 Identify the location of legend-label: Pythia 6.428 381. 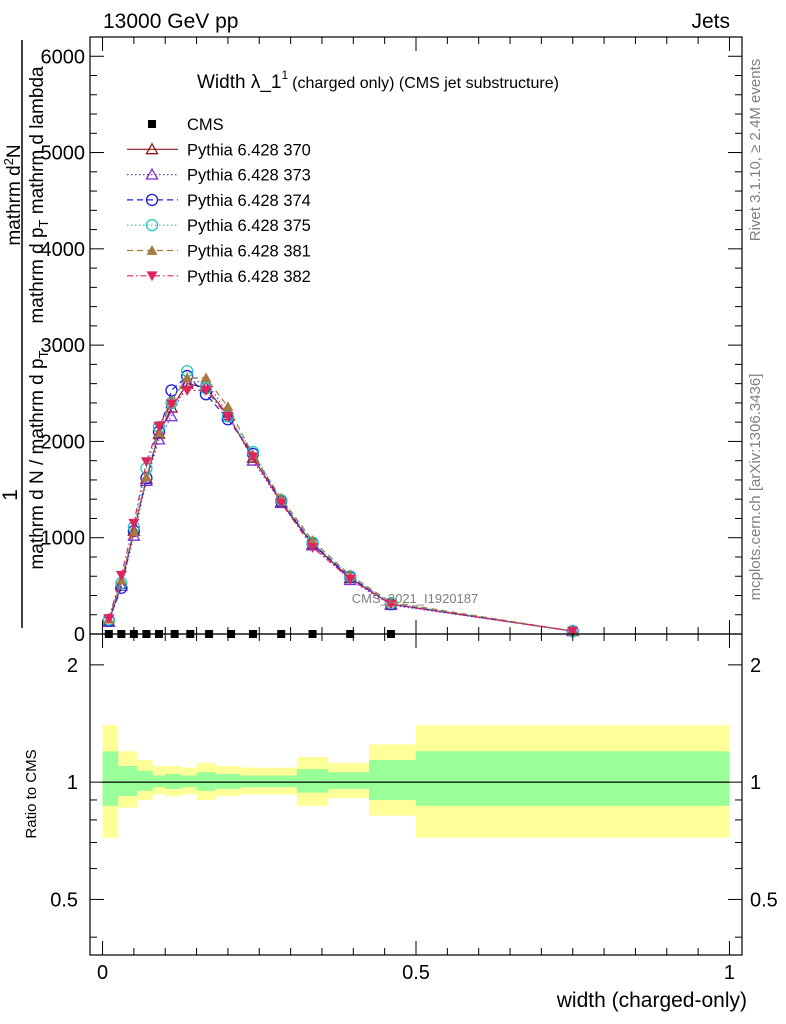
(249, 252).